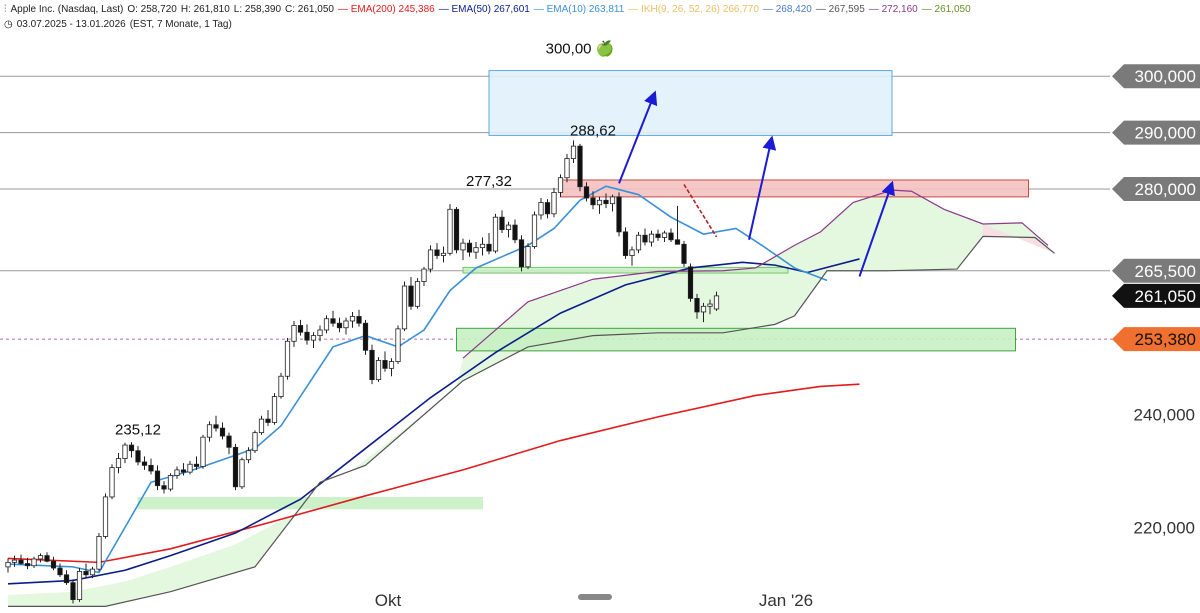 This screenshot has height=613, width=1200. What do you see at coordinates (755, 274) in the screenshot?
I see `series-line-kumo-upper` at bounding box center [755, 274].